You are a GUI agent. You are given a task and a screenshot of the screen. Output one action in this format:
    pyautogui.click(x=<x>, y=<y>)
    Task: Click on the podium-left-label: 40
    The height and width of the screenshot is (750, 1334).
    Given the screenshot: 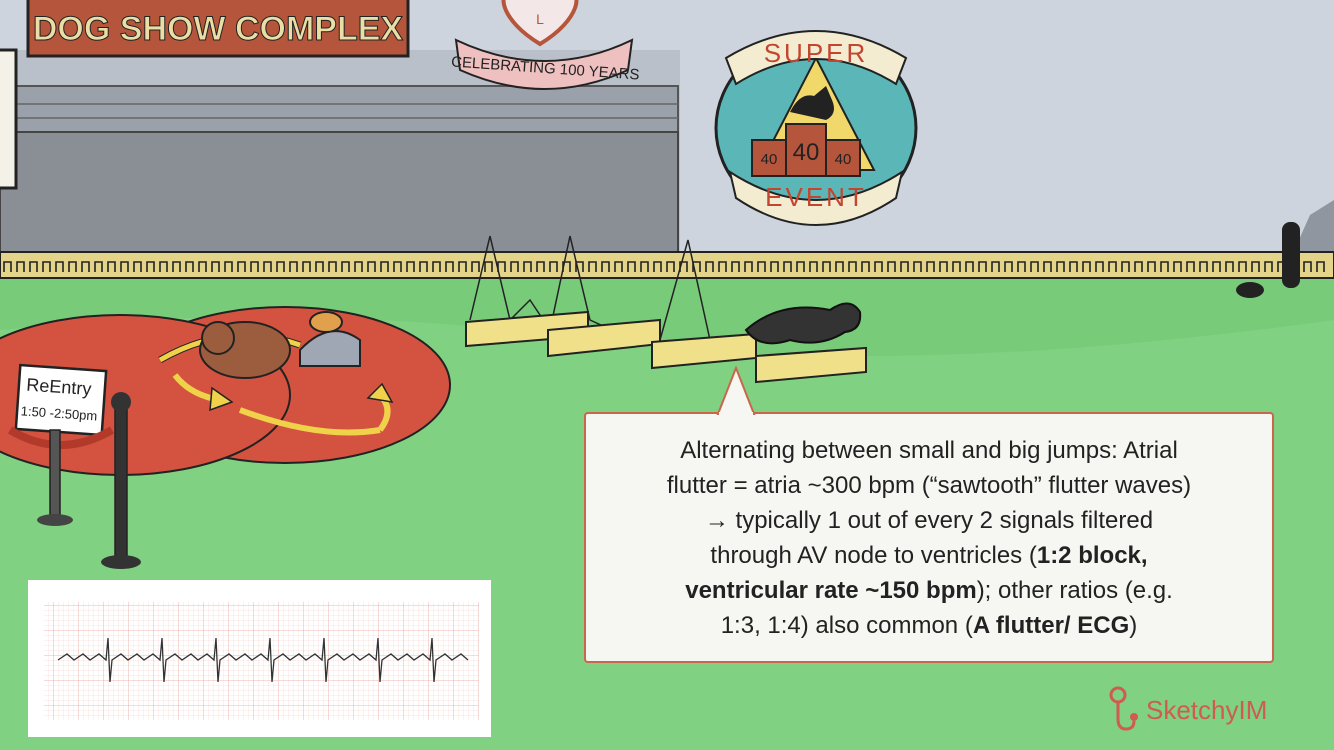 What is the action you would take?
    pyautogui.click(x=769, y=159)
    